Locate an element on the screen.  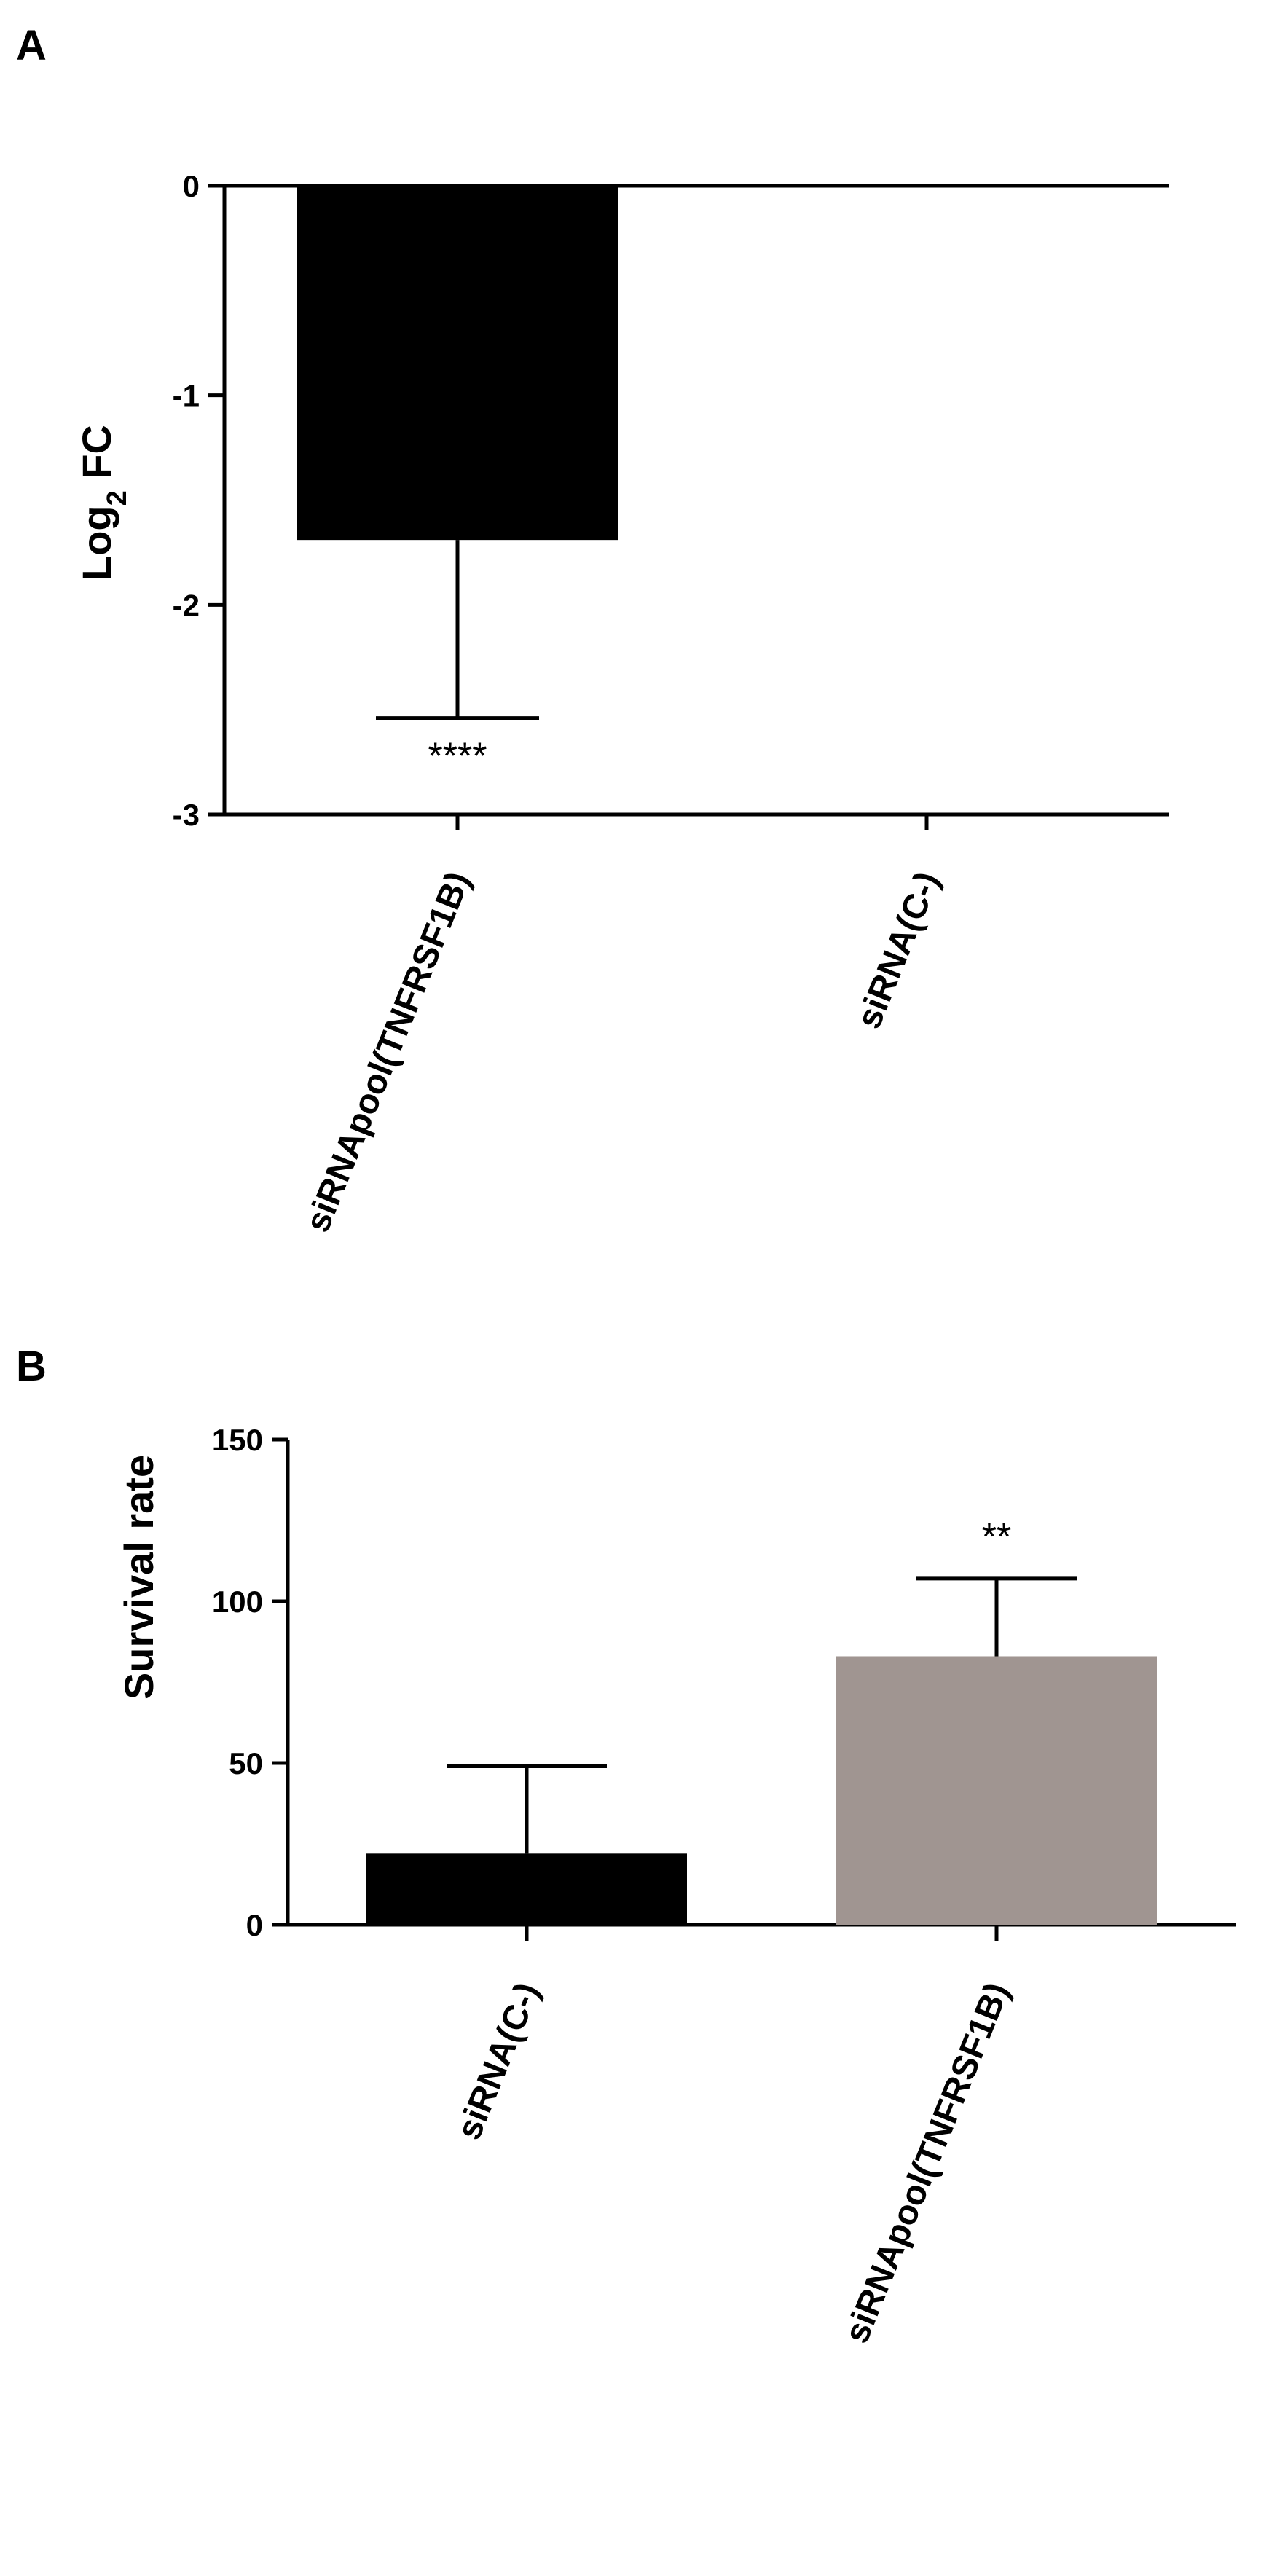
panel-a-ytick-label-3: -3 is located at coordinates (186, 815).